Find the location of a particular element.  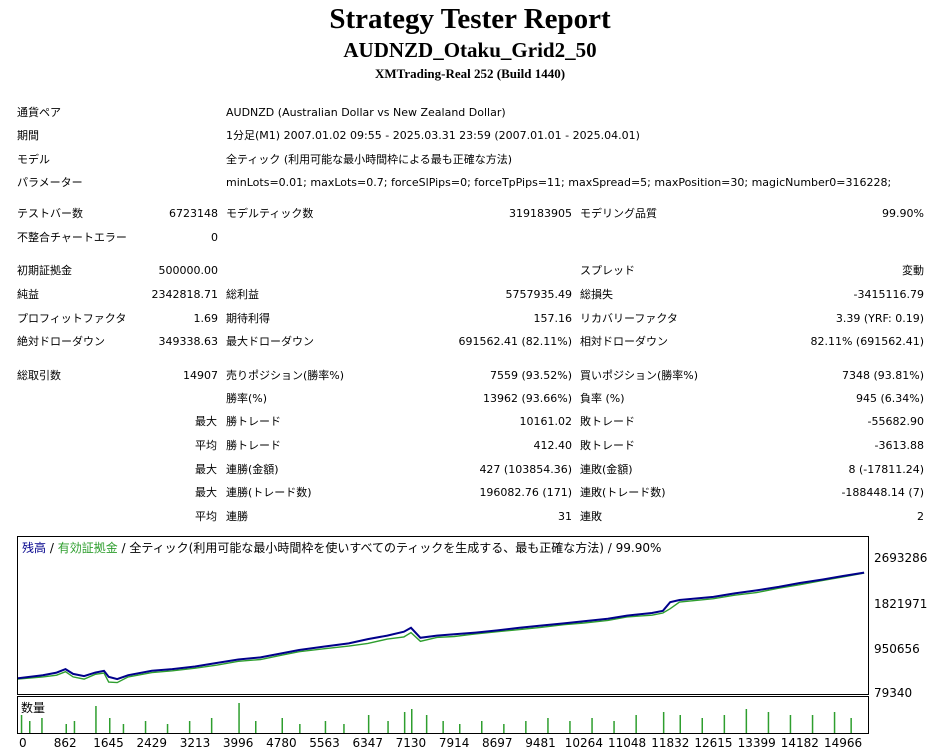

x-tick-label: 7914 is located at coordinates (454, 743).